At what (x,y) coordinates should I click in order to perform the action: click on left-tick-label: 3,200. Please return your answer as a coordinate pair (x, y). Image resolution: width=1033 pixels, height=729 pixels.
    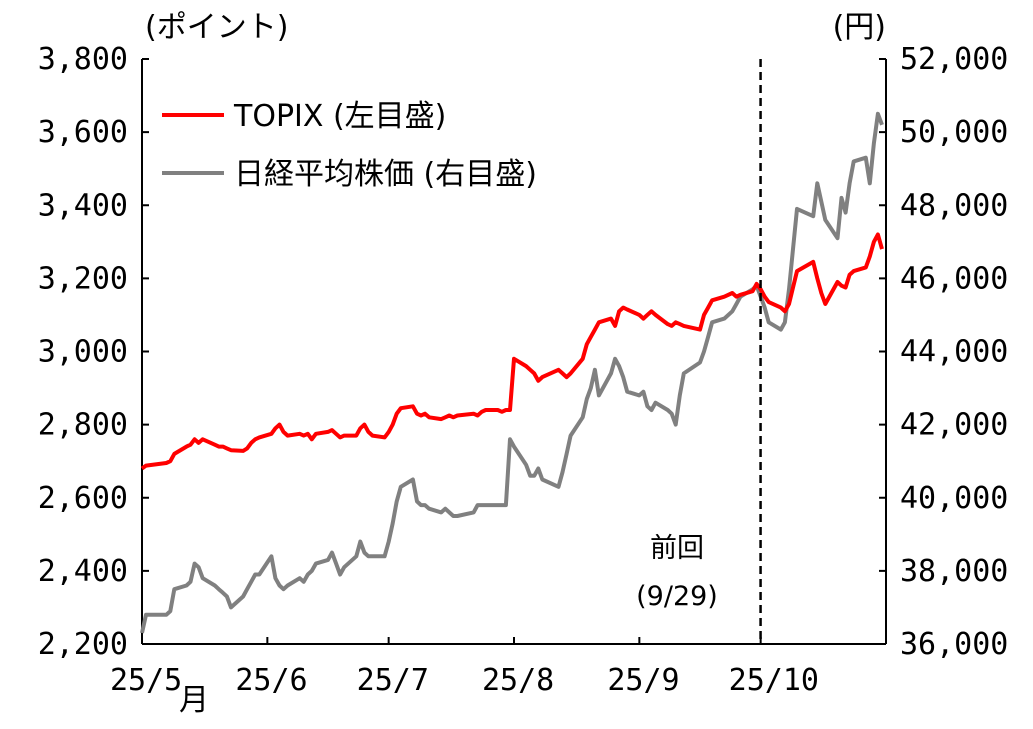
    Looking at the image, I should click on (83, 278).